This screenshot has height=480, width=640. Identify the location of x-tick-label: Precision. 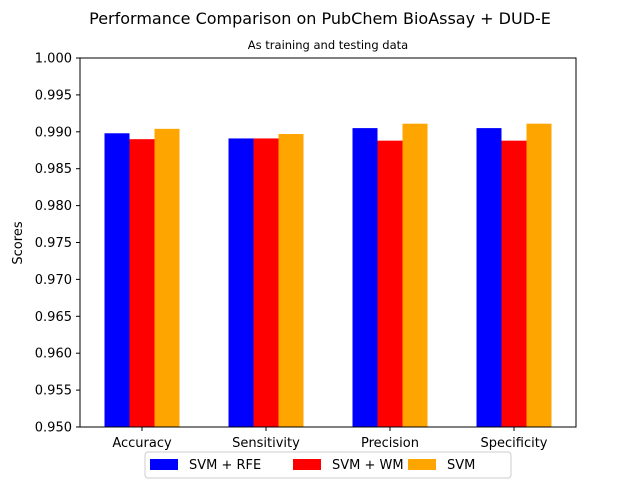
(390, 443).